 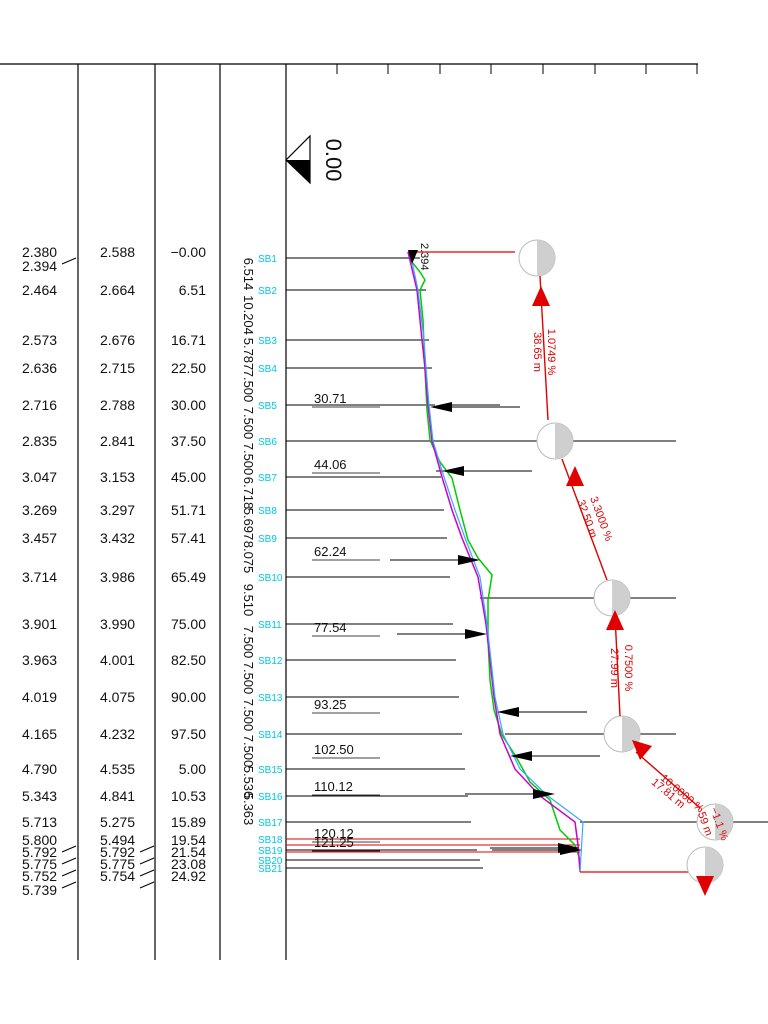 I want to click on cell-elev-2: 4.232, so click(x=117, y=734).